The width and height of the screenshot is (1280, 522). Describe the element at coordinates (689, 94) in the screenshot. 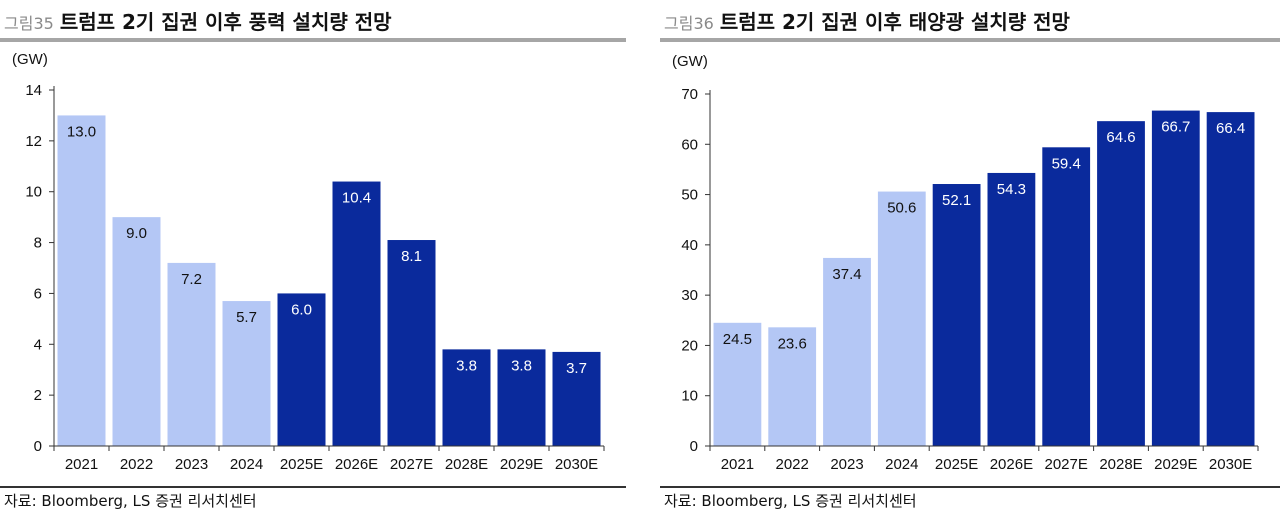

I see `y-tick-label: 70` at that location.